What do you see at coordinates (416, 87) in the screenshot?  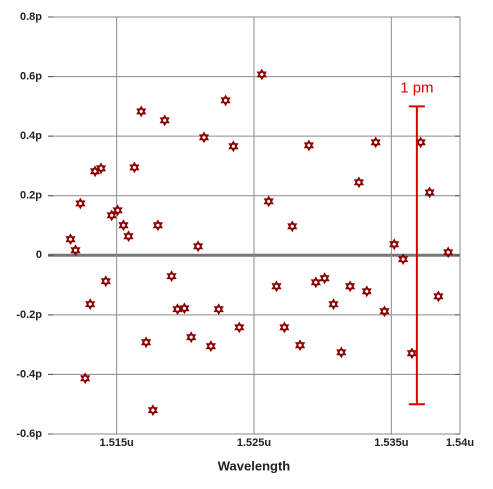 I see `annotation-text: 1 pm` at bounding box center [416, 87].